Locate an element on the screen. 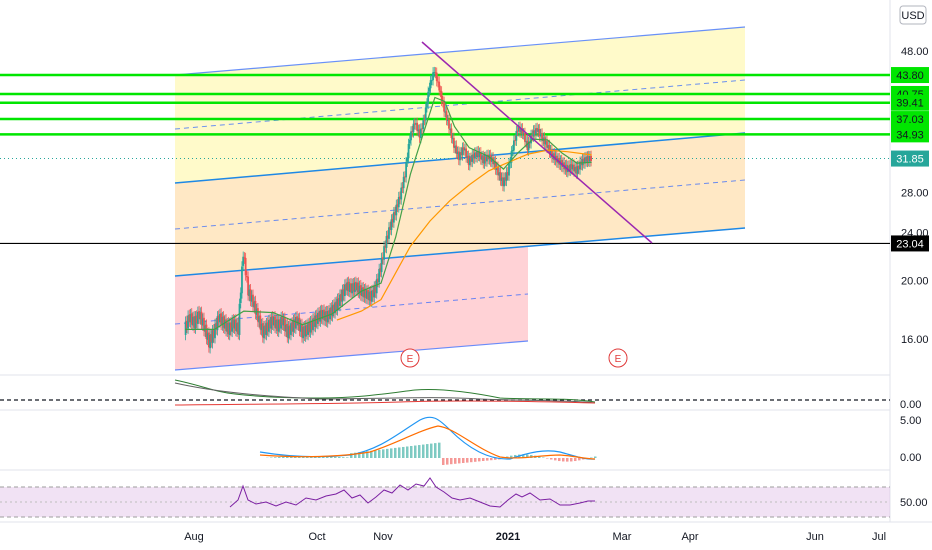 The image size is (932, 550). oscillator-pane: 0.00 is located at coordinates (460, 395).